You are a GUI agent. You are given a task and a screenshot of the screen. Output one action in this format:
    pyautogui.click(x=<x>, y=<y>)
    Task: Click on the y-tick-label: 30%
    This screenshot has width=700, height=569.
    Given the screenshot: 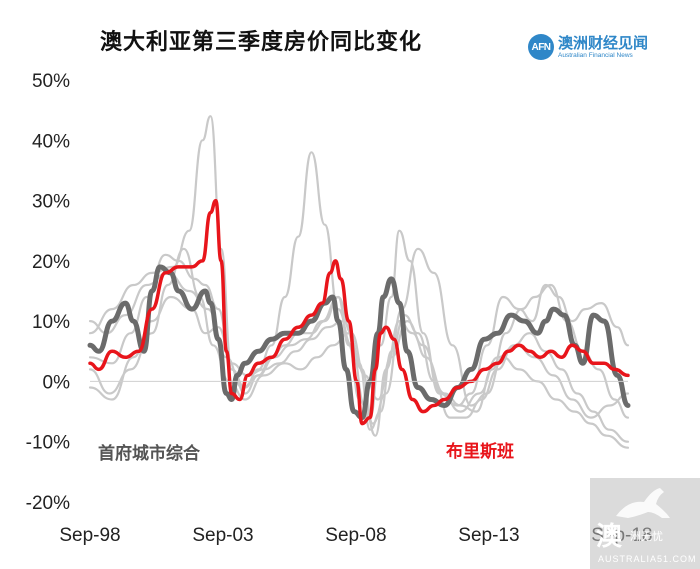 What is the action you would take?
    pyautogui.click(x=51, y=202)
    